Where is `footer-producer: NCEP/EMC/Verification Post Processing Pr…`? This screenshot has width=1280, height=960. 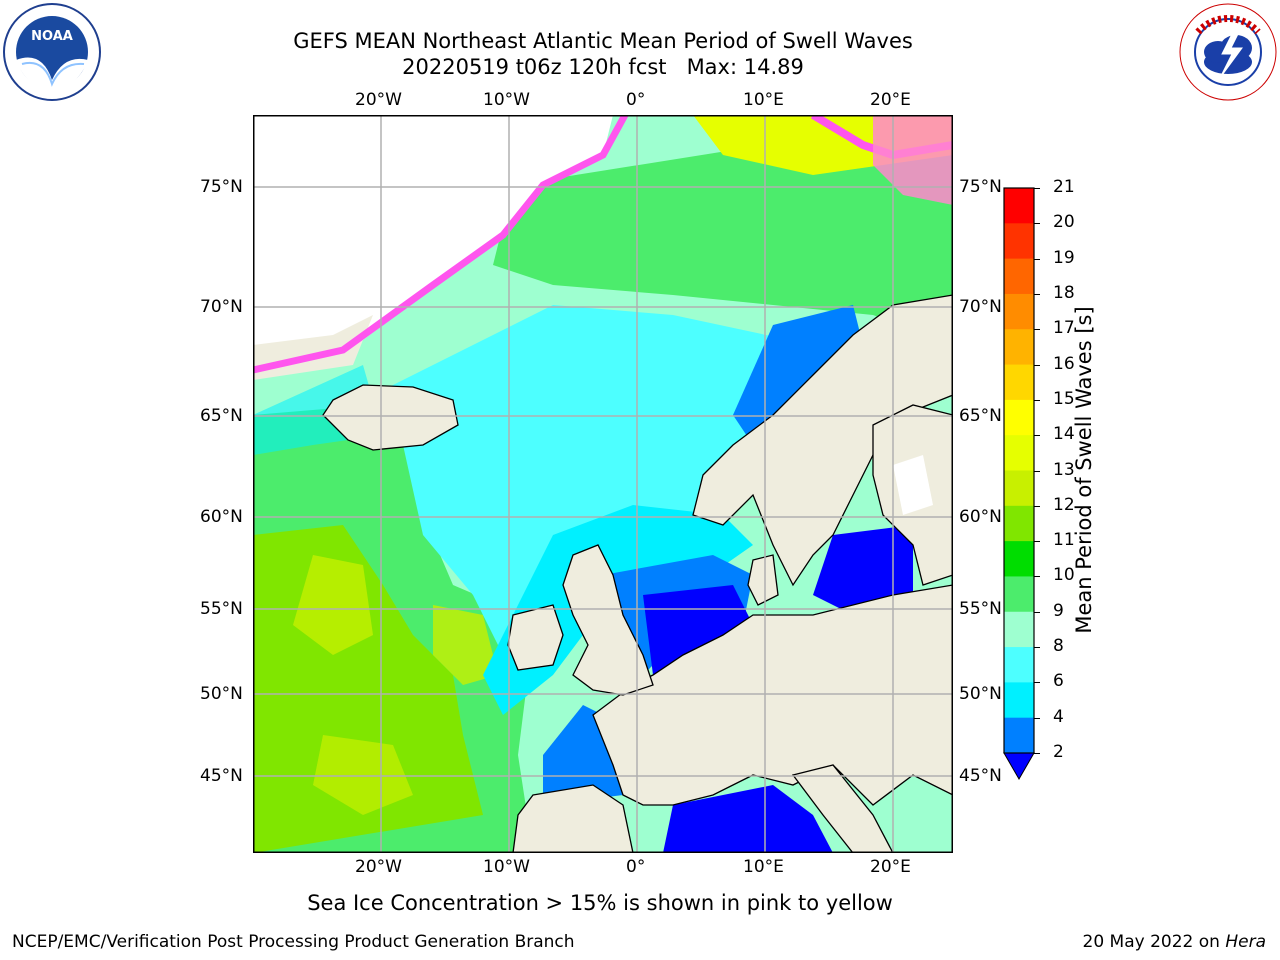
footer-producer: NCEP/EMC/Verification Post Processing Pr… is located at coordinates (293, 942).